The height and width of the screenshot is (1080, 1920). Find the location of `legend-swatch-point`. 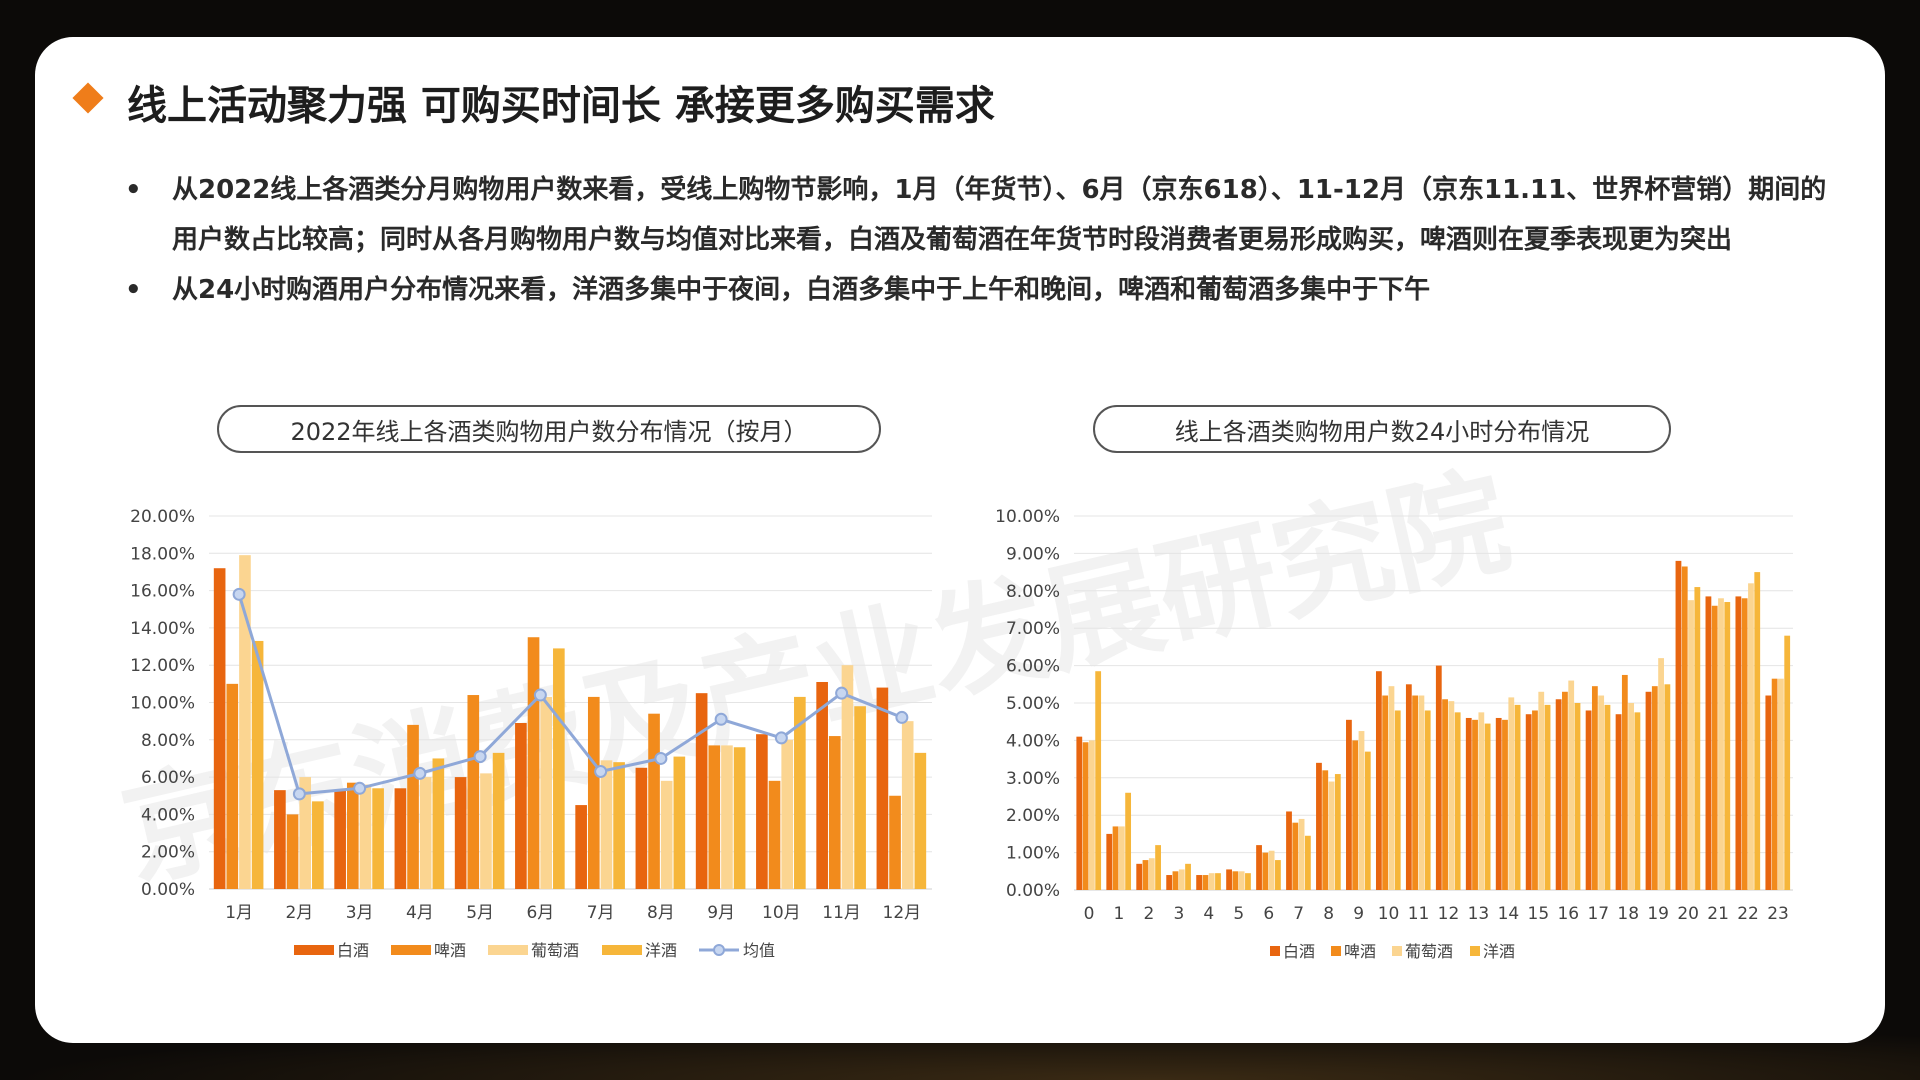

legend-swatch-point is located at coordinates (719, 950).